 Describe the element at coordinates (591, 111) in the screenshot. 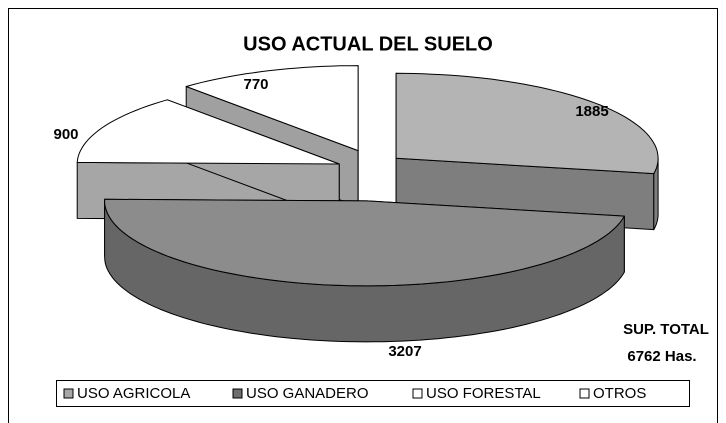

I see `data-label: 1885` at that location.